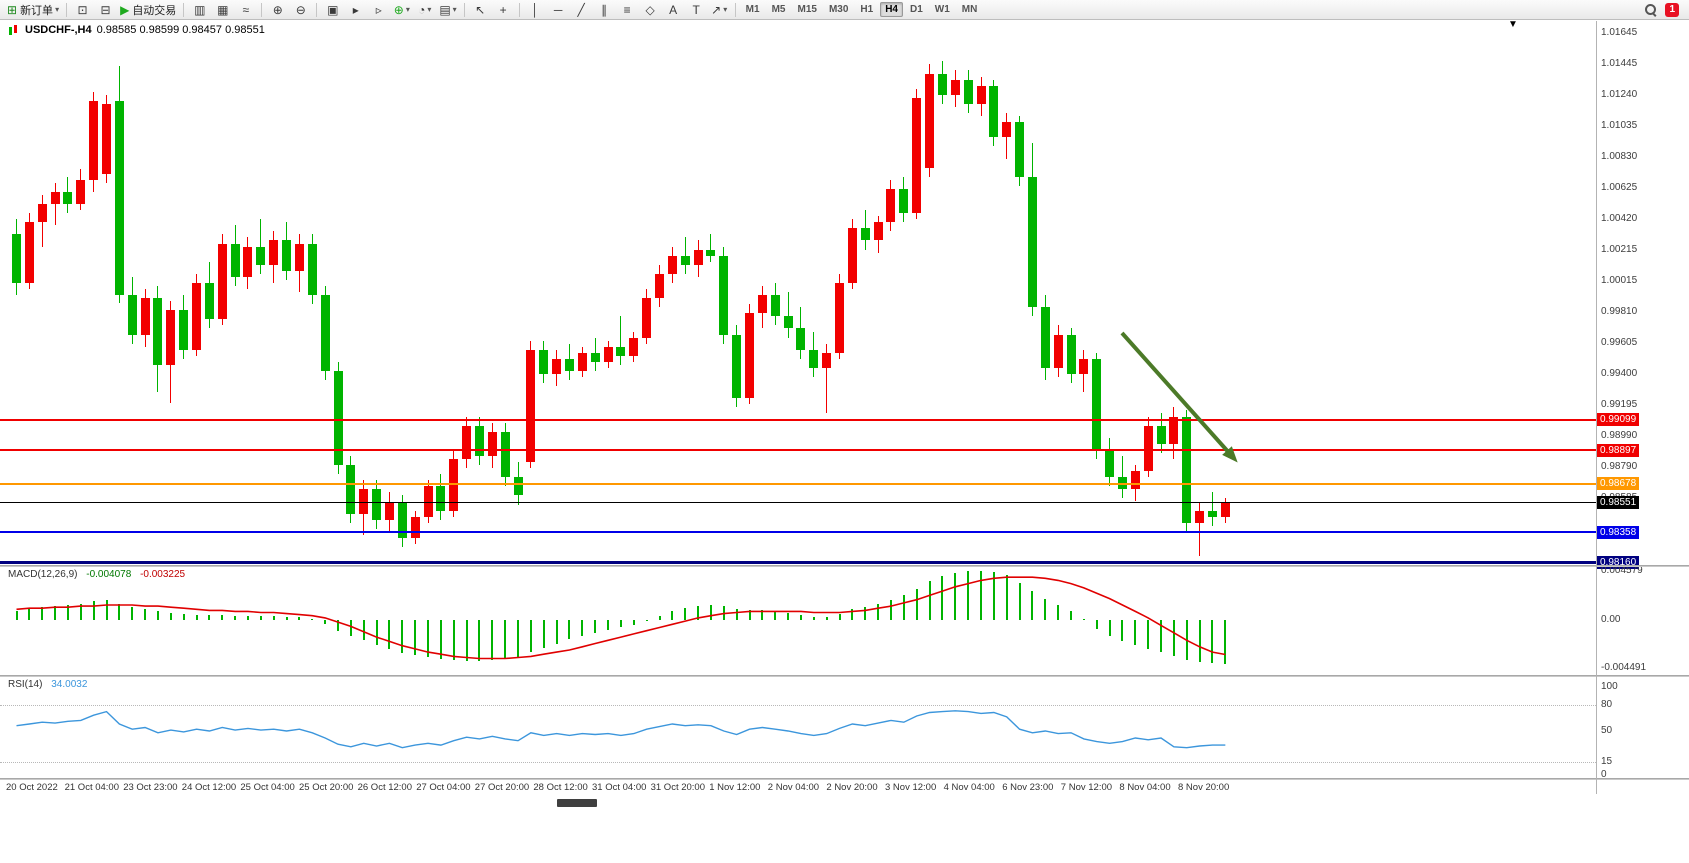  I want to click on new-chart-button: ⊟, so click(105, 9).